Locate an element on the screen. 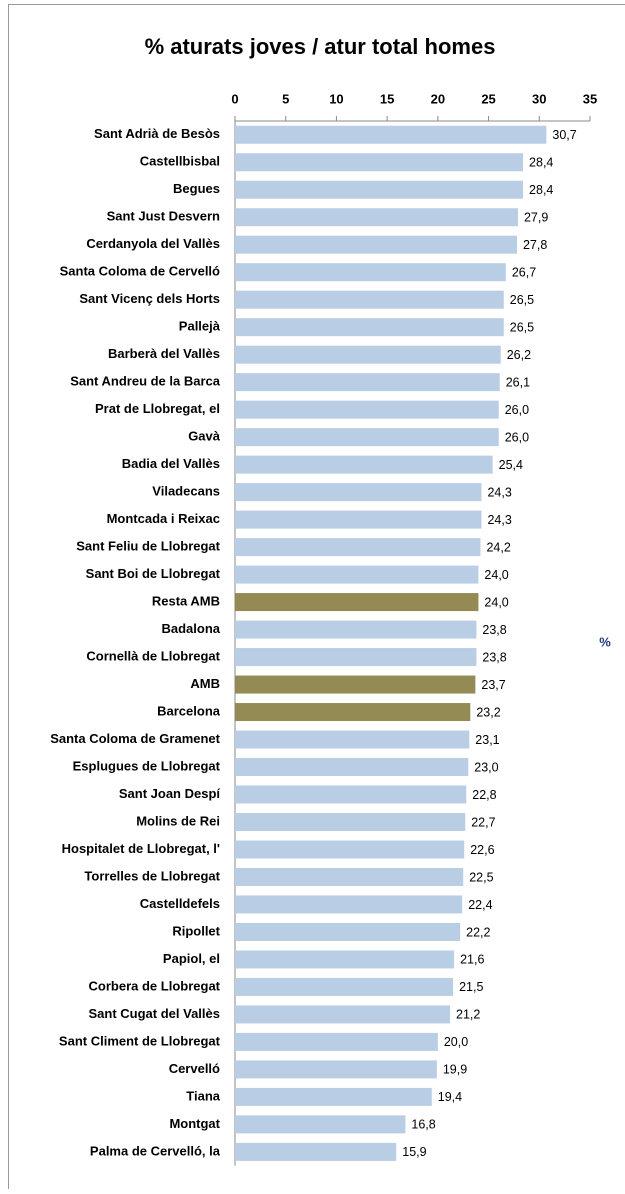 The width and height of the screenshot is (625, 1194). y-tick-label: Cornellà de Llobregat is located at coordinates (153, 655).